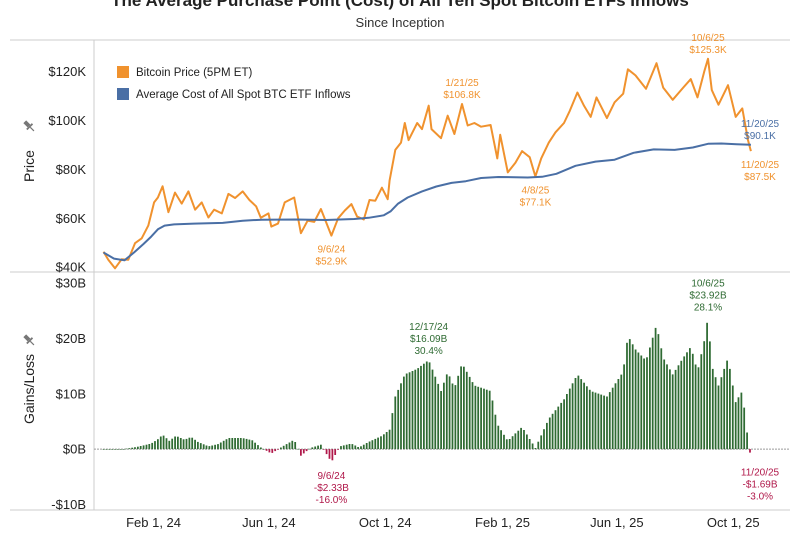 This screenshot has height=541, width=800. What do you see at coordinates (708, 296) in the screenshot?
I see `annotation-label: $23.92B` at bounding box center [708, 296].